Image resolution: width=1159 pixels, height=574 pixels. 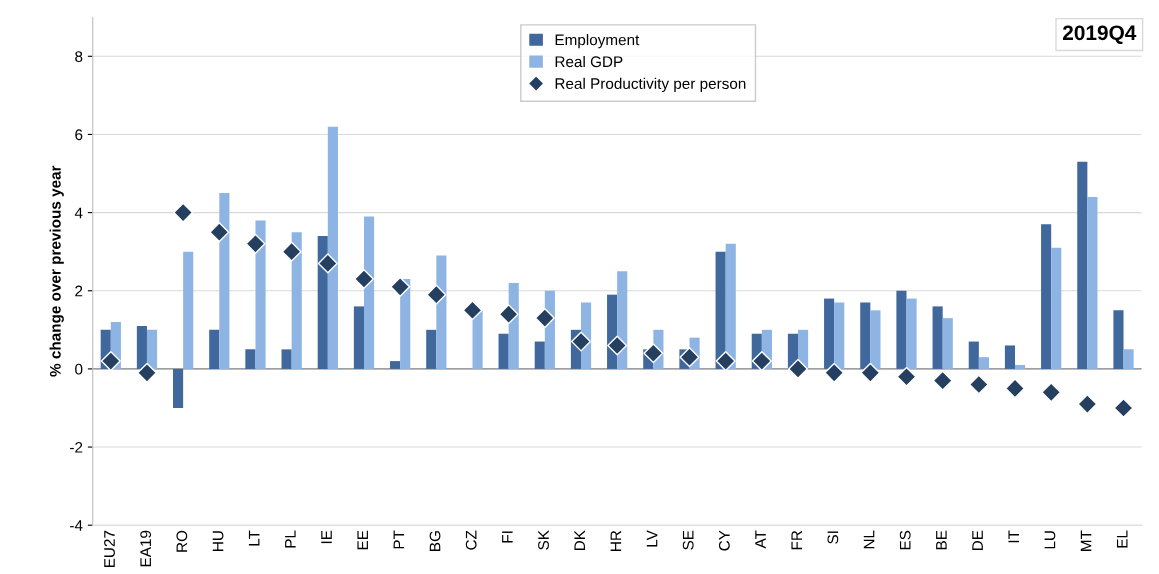 What do you see at coordinates (78, 213) in the screenshot?
I see `y-tick-label: 4` at bounding box center [78, 213].